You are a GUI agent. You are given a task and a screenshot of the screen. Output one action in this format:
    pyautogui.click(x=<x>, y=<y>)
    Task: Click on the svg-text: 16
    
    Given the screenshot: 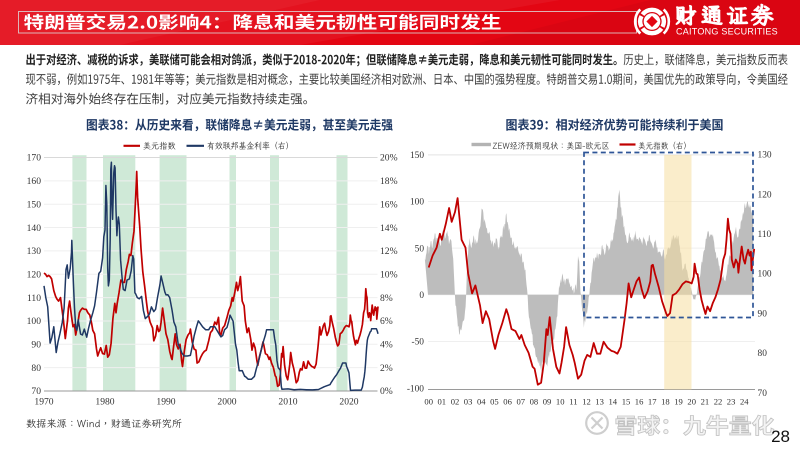 What is the action you would take?
    pyautogui.click(x=639, y=402)
    